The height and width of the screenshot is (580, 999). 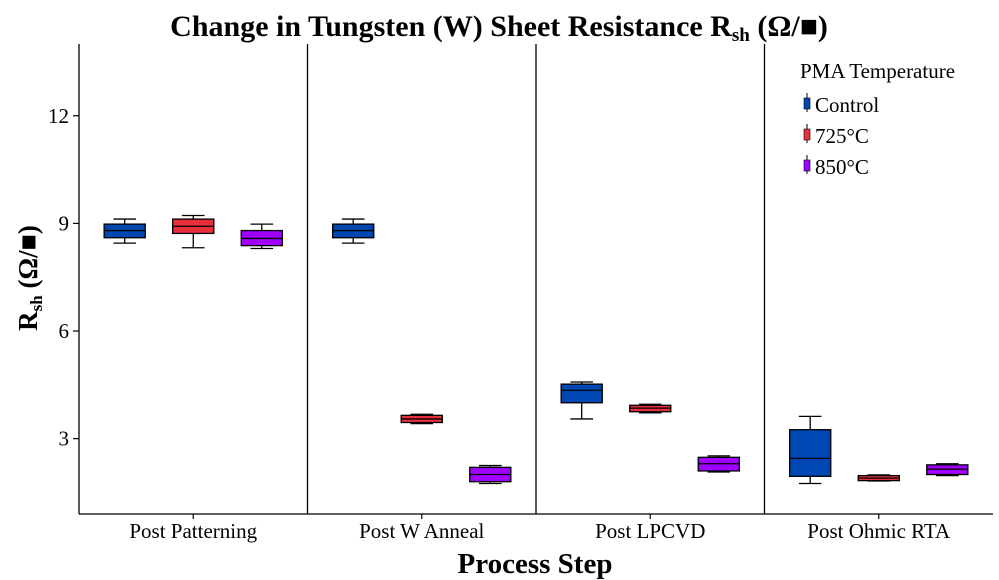 What do you see at coordinates (421, 531) in the screenshot?
I see `x-tick-label: Post W Anneal` at bounding box center [421, 531].